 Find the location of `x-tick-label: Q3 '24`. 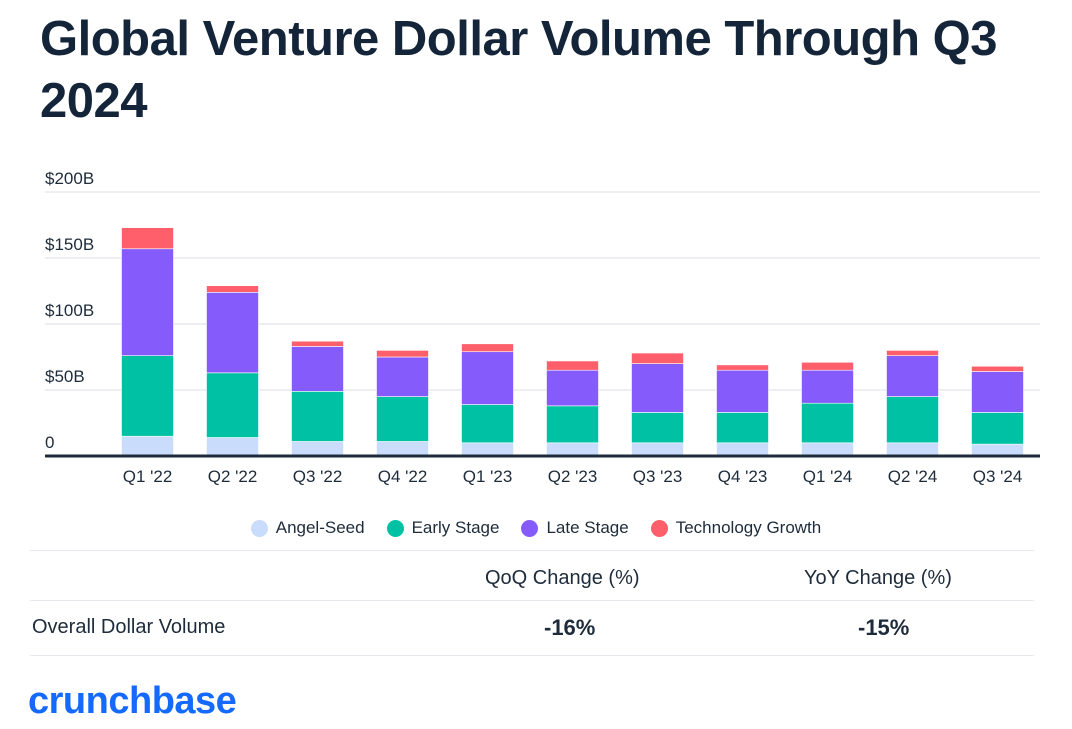

x-tick-label: Q3 '24 is located at coordinates (998, 476).